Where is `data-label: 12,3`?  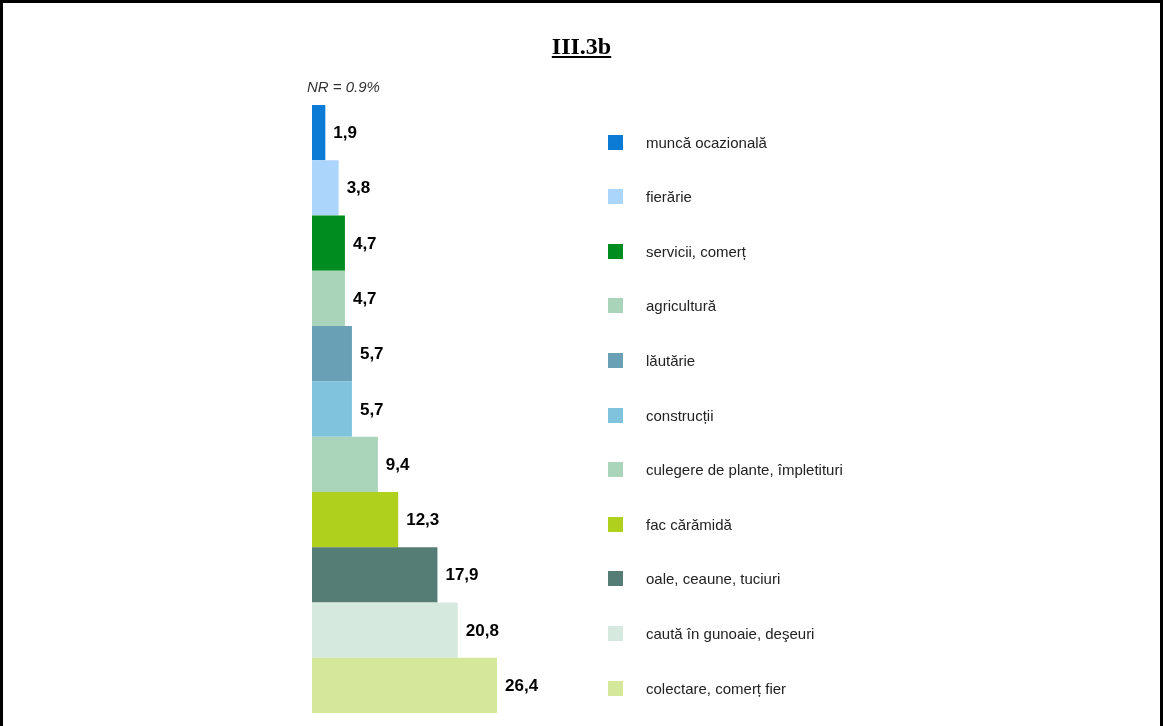
data-label: 12,3 is located at coordinates (423, 520).